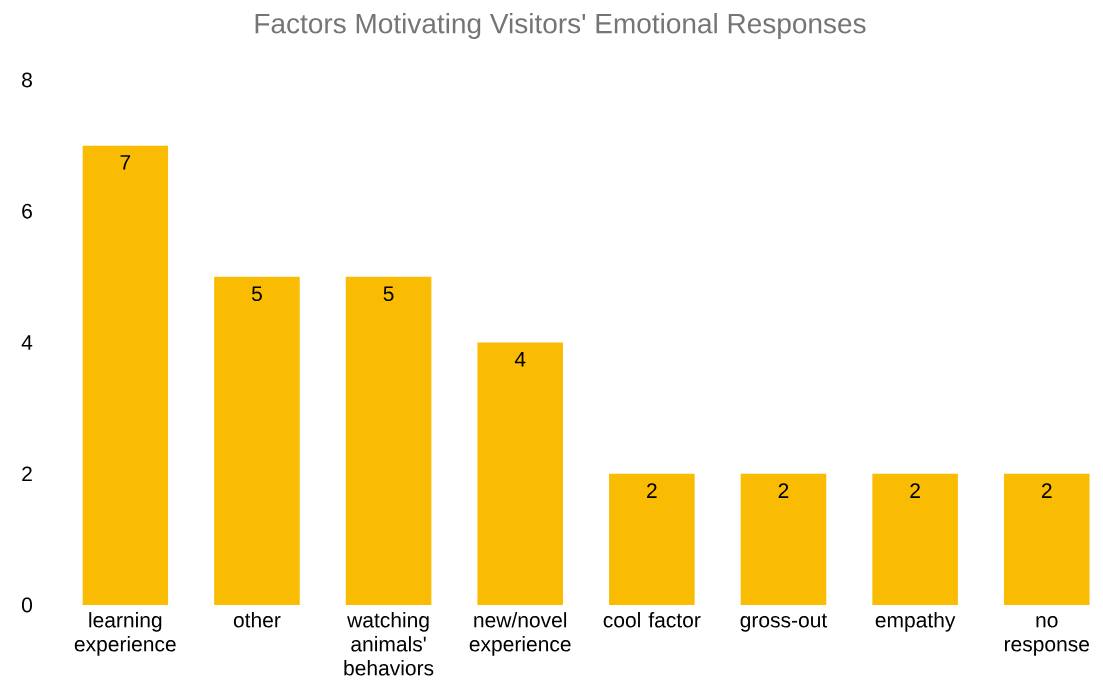  I want to click on y-tick-label: 0, so click(27, 605).